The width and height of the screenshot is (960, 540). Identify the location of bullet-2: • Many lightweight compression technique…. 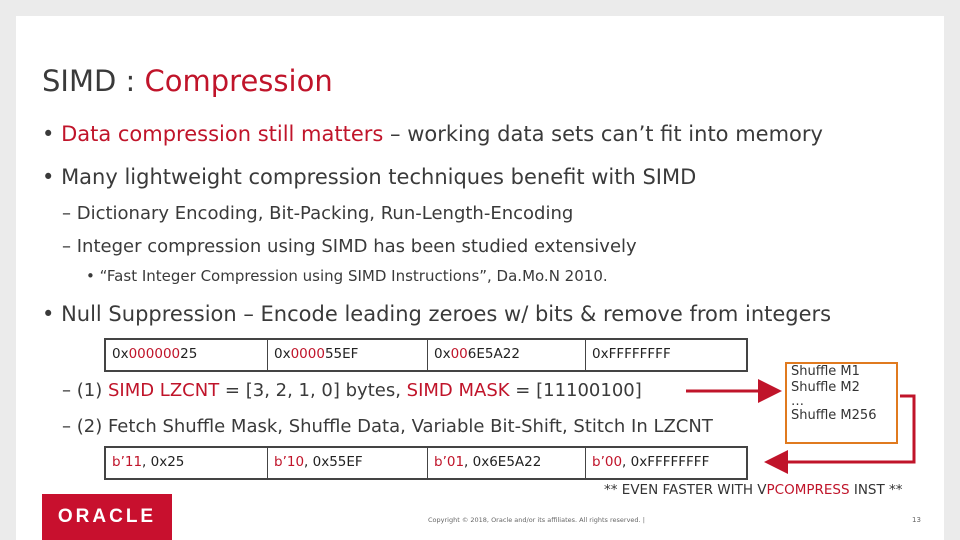
(369, 177).